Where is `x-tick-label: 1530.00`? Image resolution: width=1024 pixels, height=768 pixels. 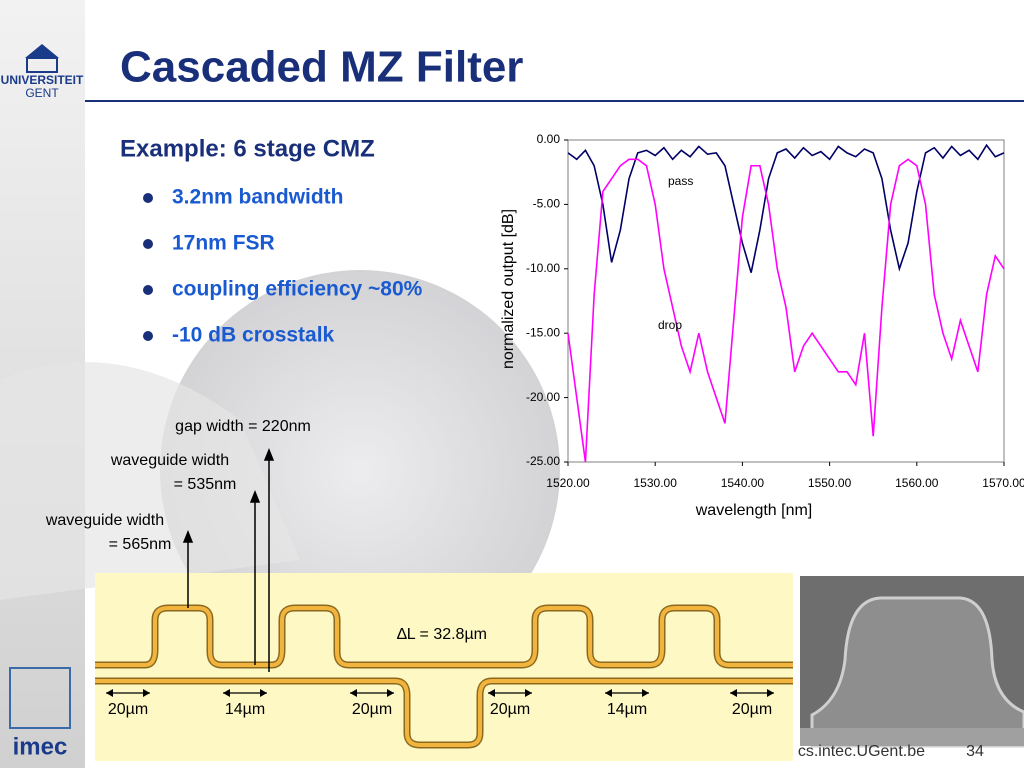
x-tick-label: 1530.00 is located at coordinates (656, 483).